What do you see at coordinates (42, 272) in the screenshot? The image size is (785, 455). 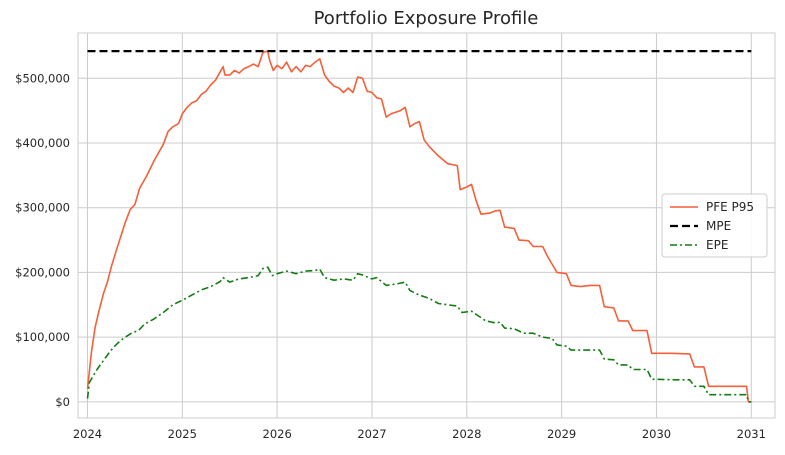 I see `y-tick-label: $200,000` at bounding box center [42, 272].